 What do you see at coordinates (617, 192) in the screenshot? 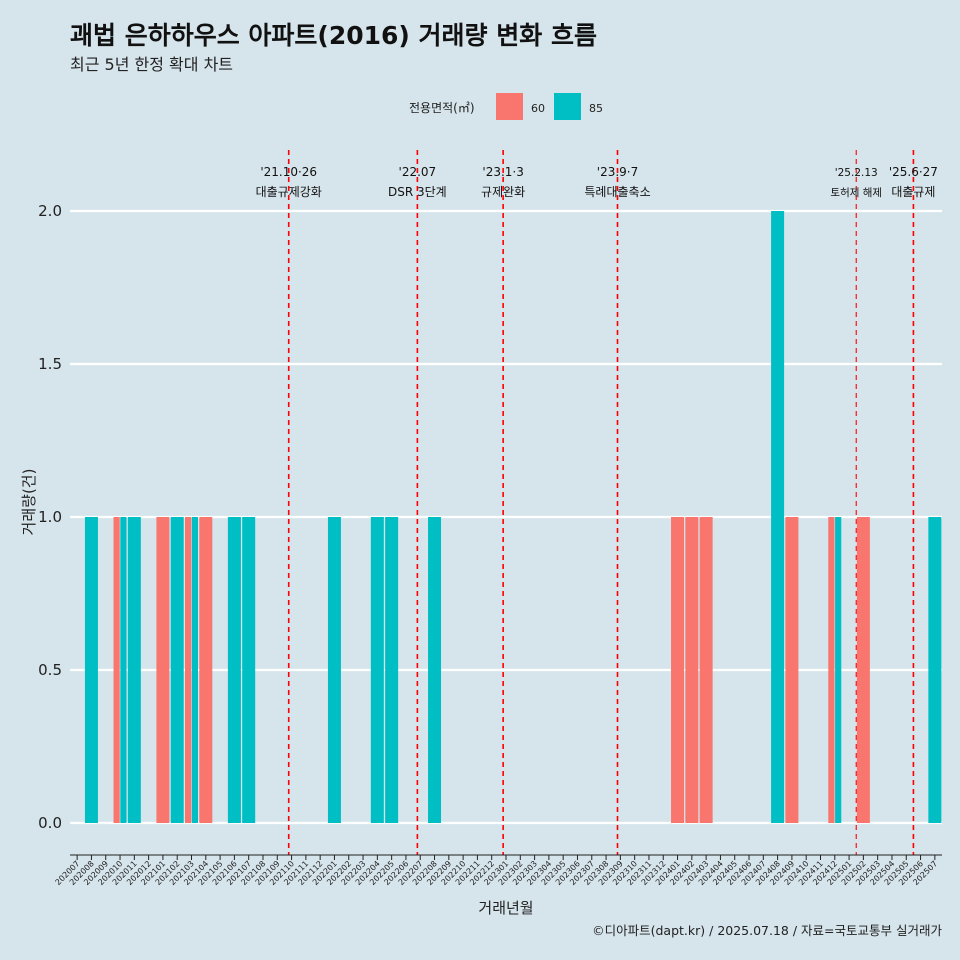
I see `event-label: 특례대출축소` at bounding box center [617, 192].